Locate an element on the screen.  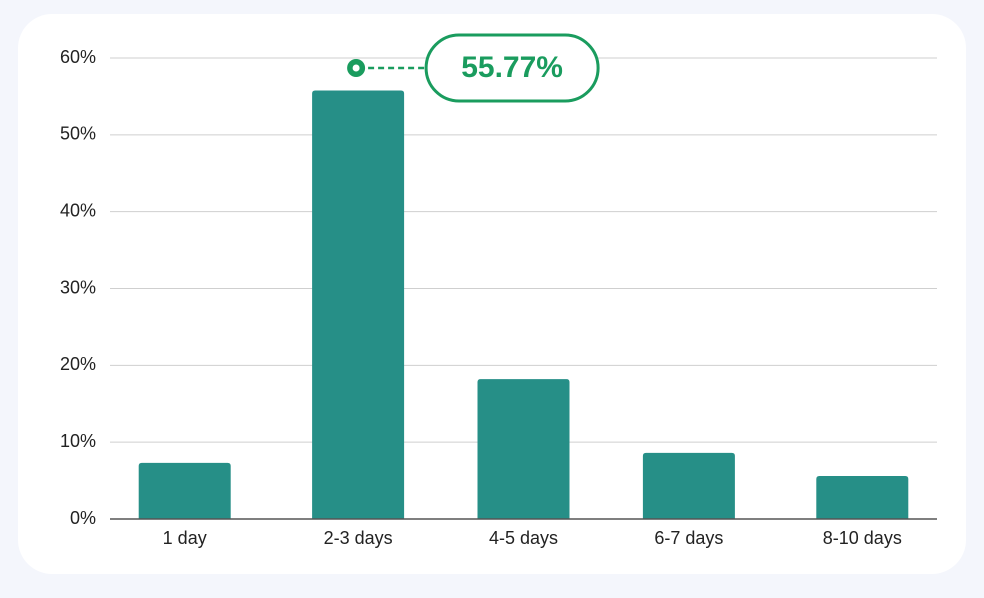
x-tick-label: 8-10 days is located at coordinates (862, 538).